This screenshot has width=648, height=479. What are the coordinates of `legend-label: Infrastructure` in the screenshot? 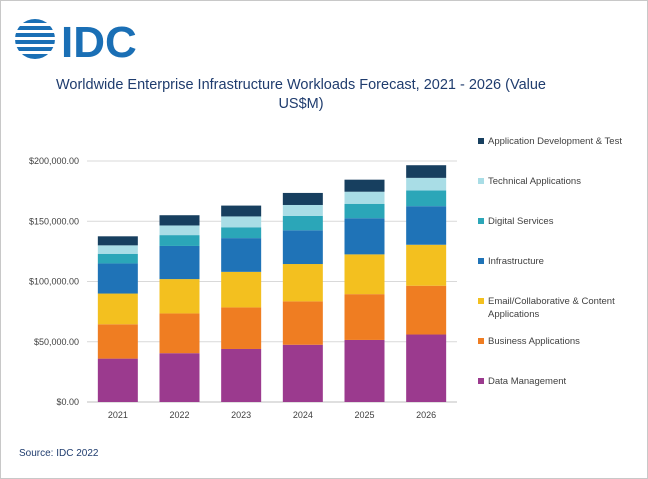 It's located at (516, 261).